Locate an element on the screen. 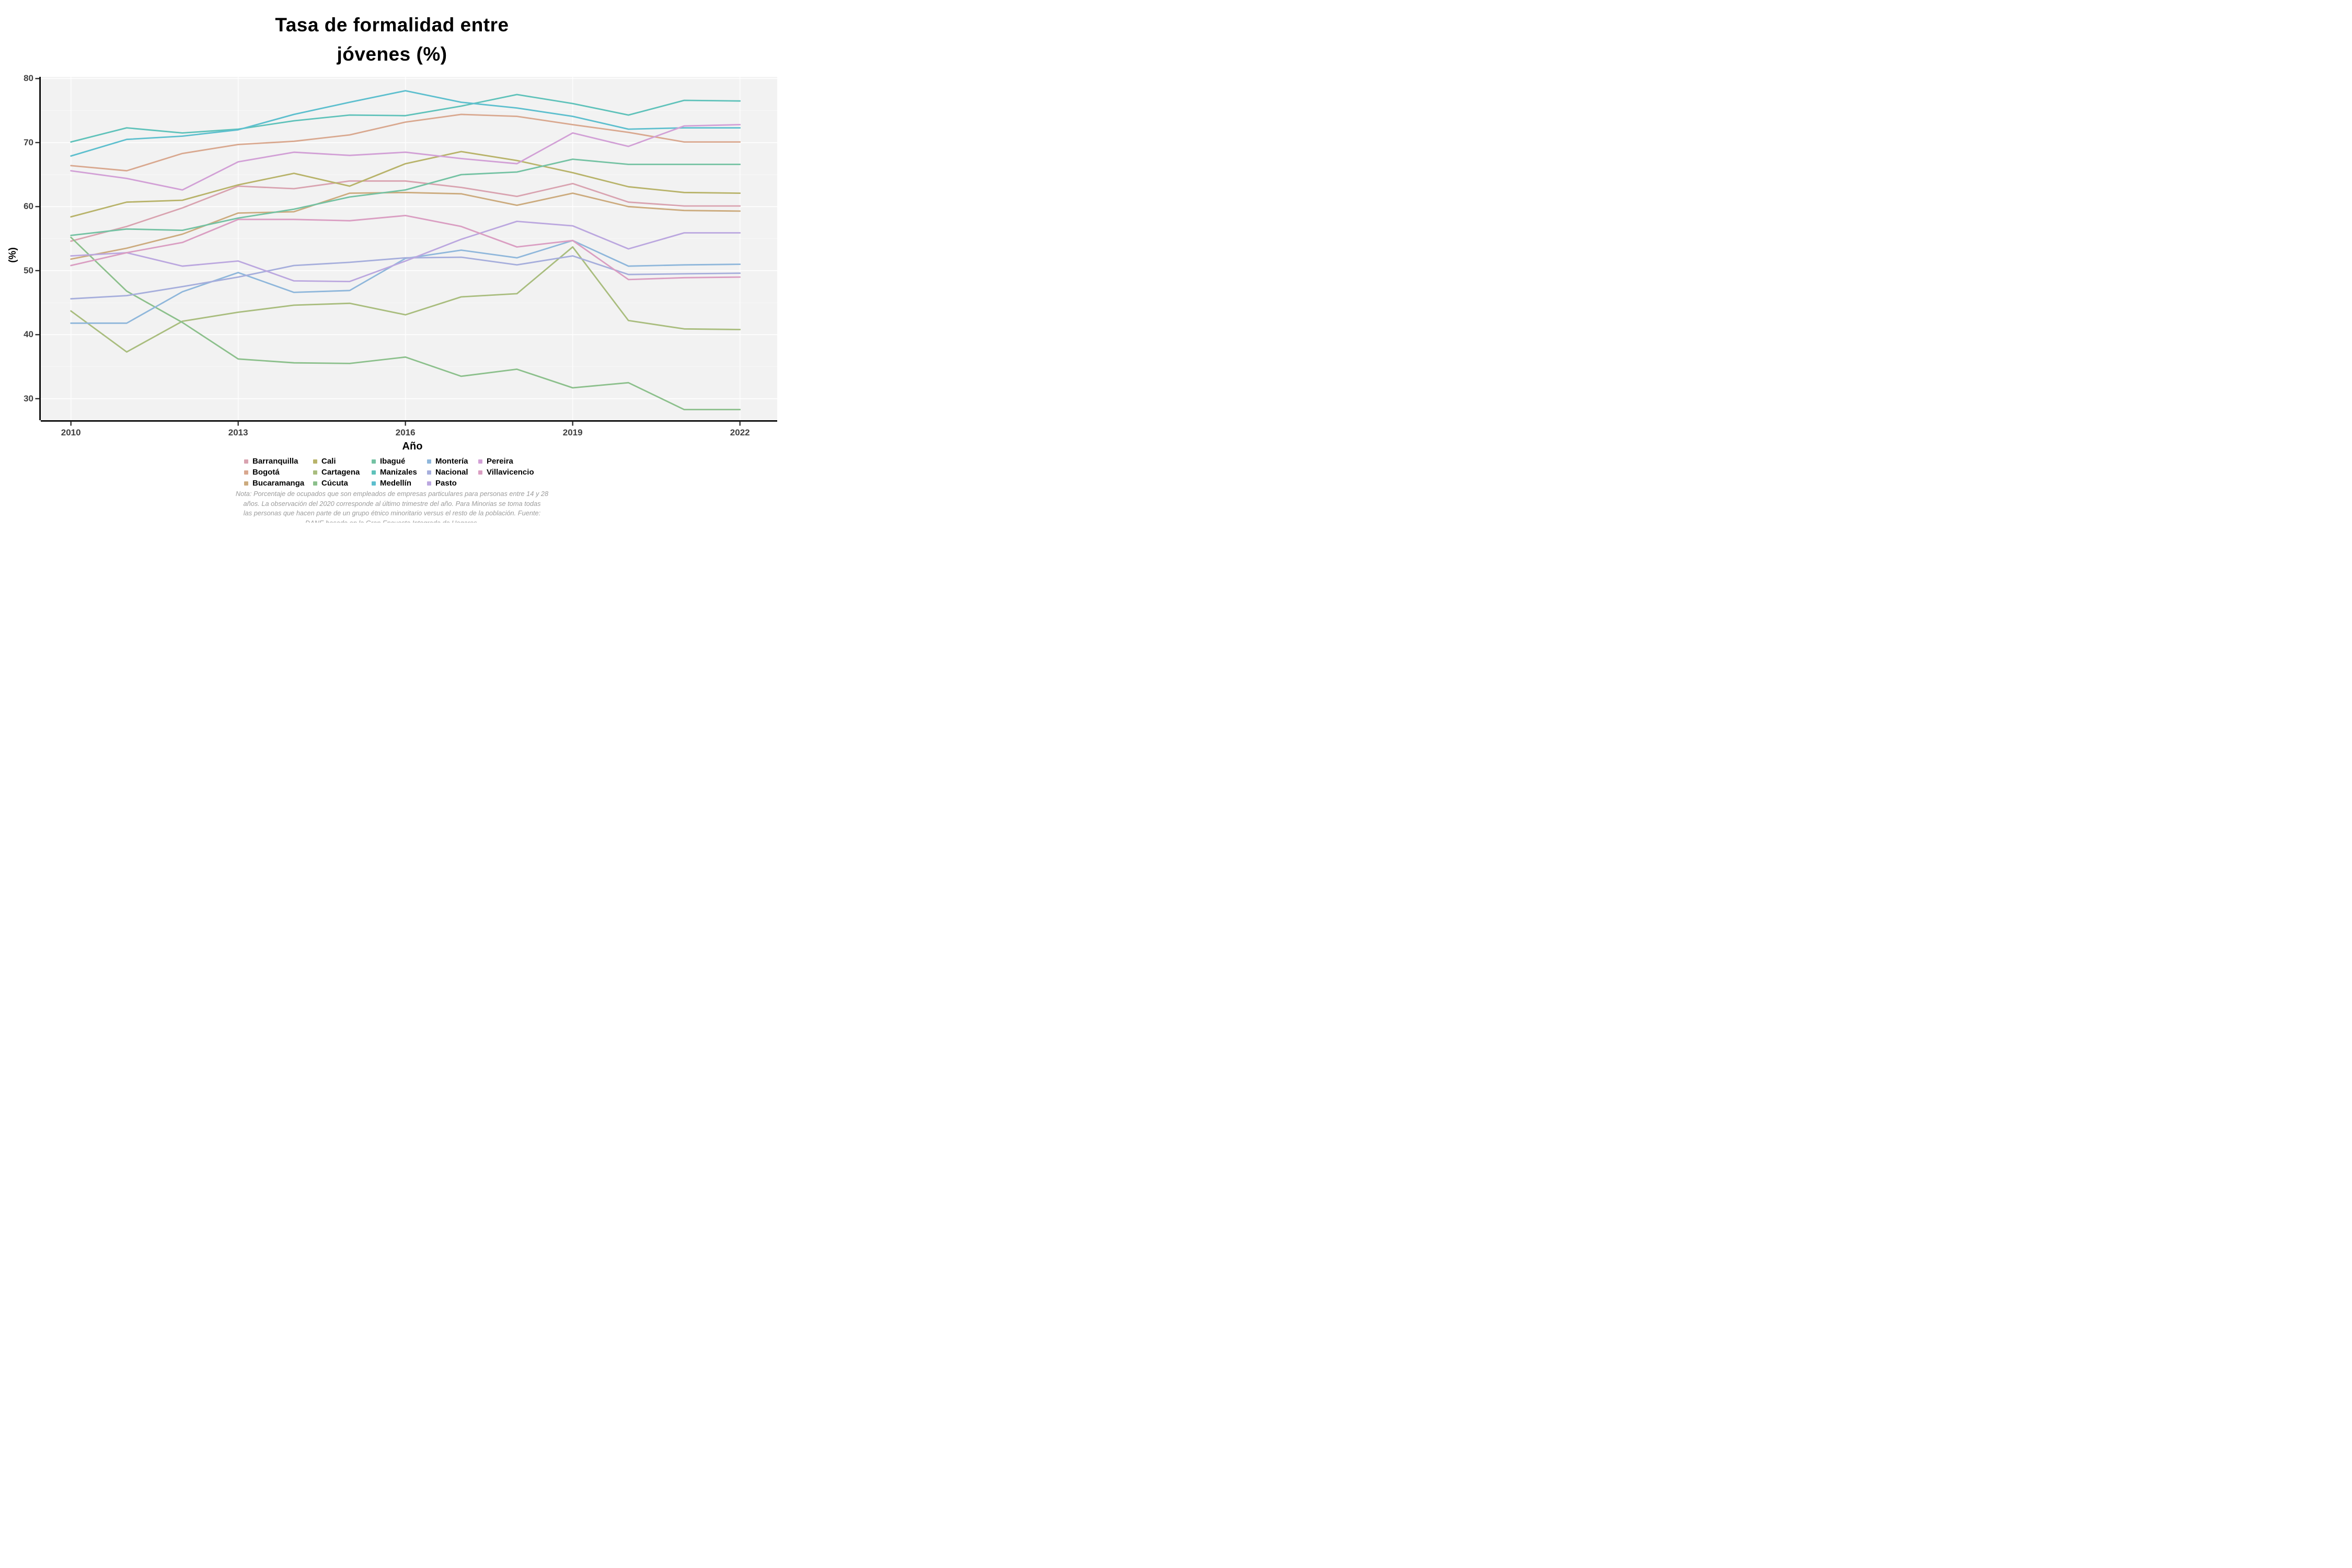  series-line-bogota is located at coordinates (405, 142).